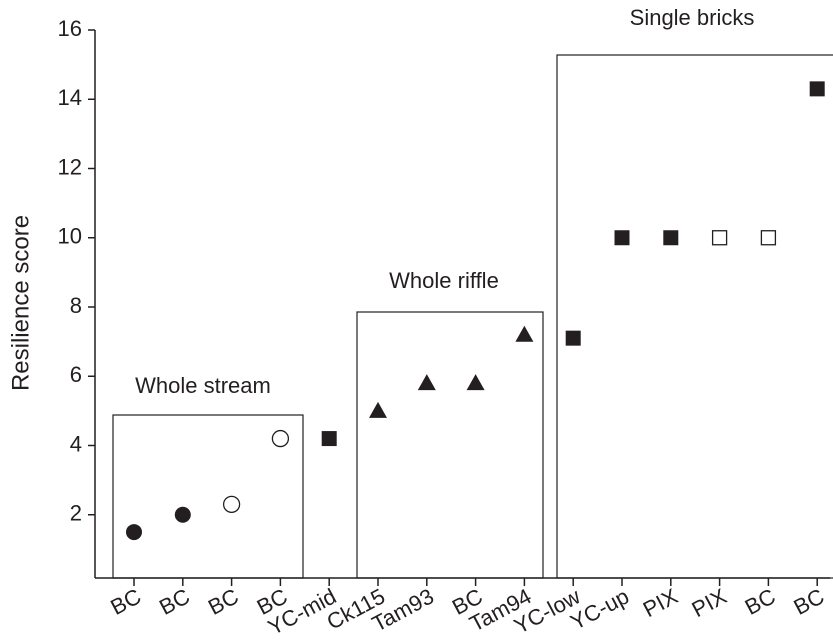 This screenshot has width=833, height=642. Describe the element at coordinates (70, 28) in the screenshot. I see `y-tick-label: 16` at that location.